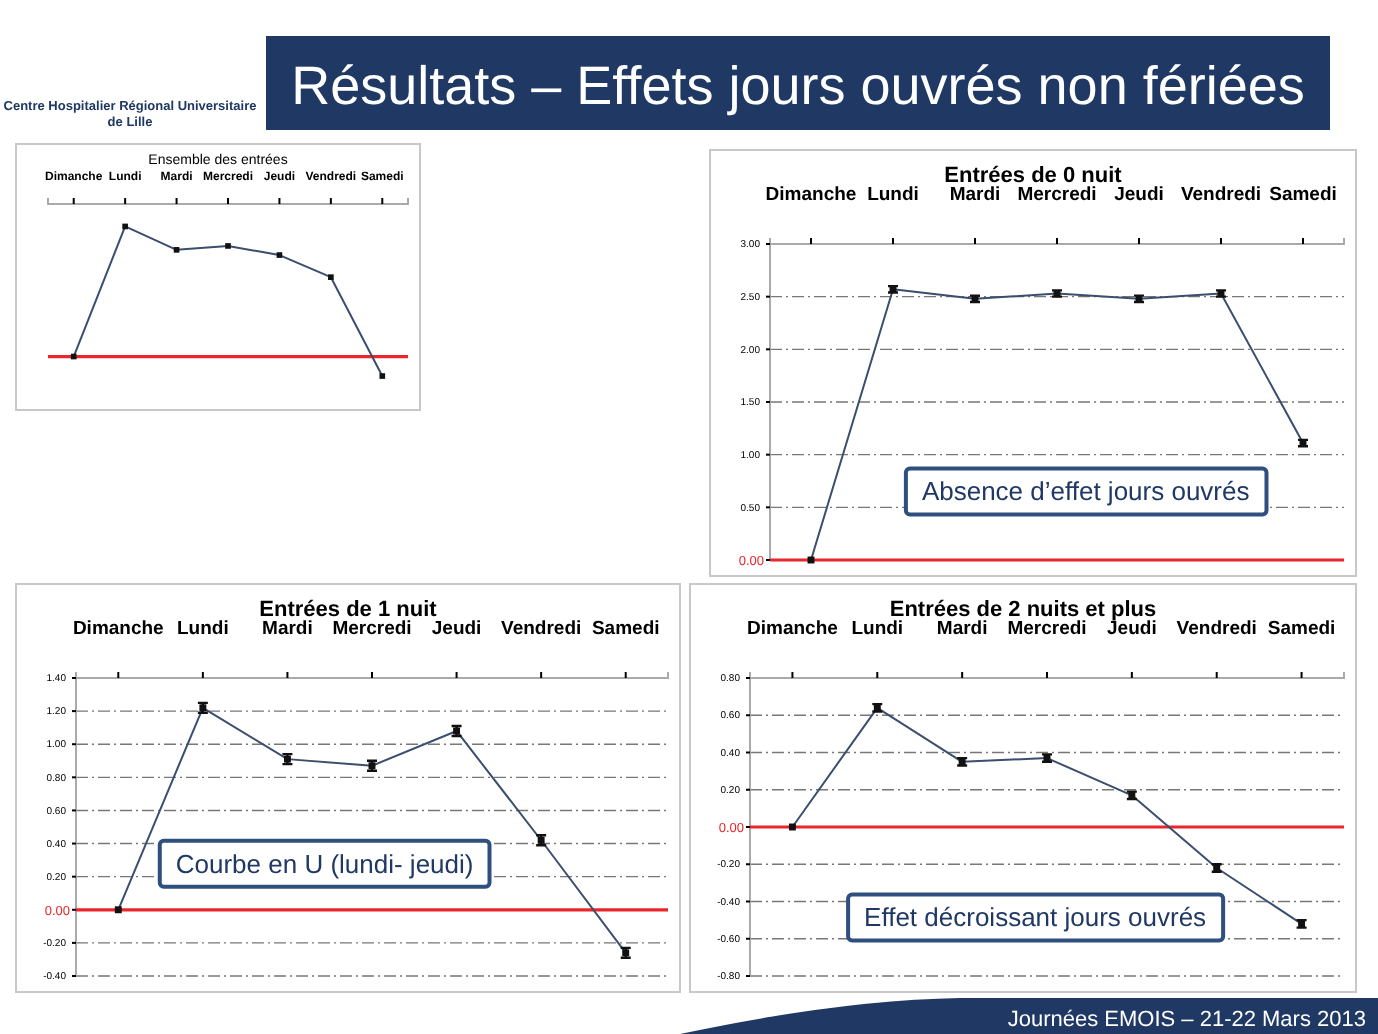 The height and width of the screenshot is (1034, 1378). What do you see at coordinates (1086, 491) in the screenshot?
I see `annotation: Absence d’effet jours ouvrés` at bounding box center [1086, 491].